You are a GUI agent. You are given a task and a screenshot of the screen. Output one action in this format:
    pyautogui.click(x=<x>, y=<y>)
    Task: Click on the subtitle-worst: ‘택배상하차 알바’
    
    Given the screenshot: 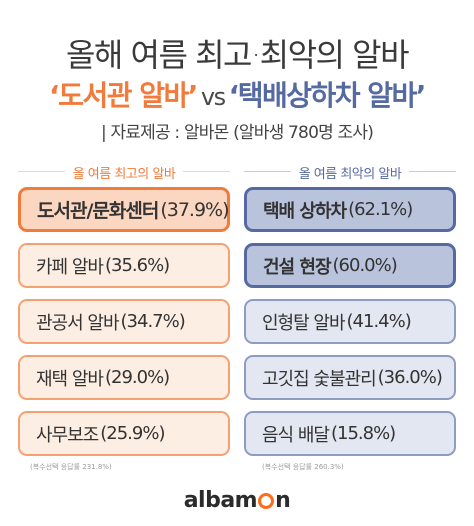 What is the action you would take?
    pyautogui.click(x=327, y=95)
    